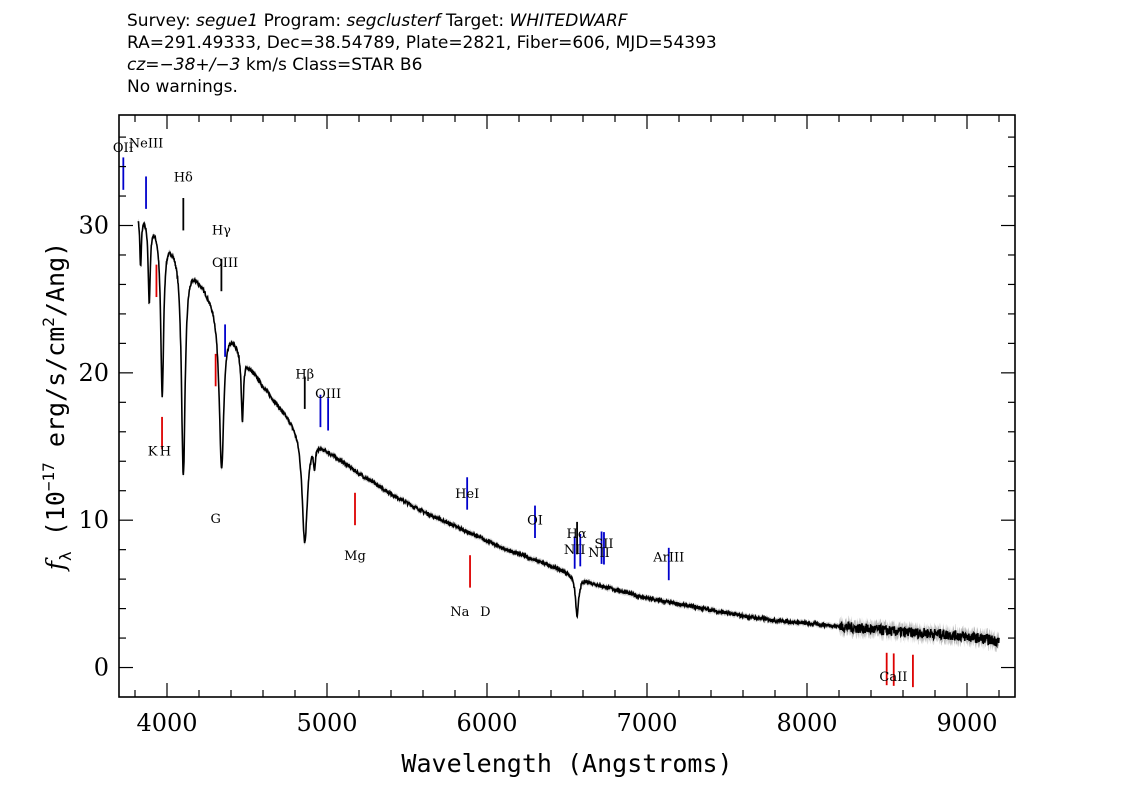 The image size is (1134, 810). Describe the element at coordinates (486, 723) in the screenshot. I see `x-tick-label: 6000` at that location.